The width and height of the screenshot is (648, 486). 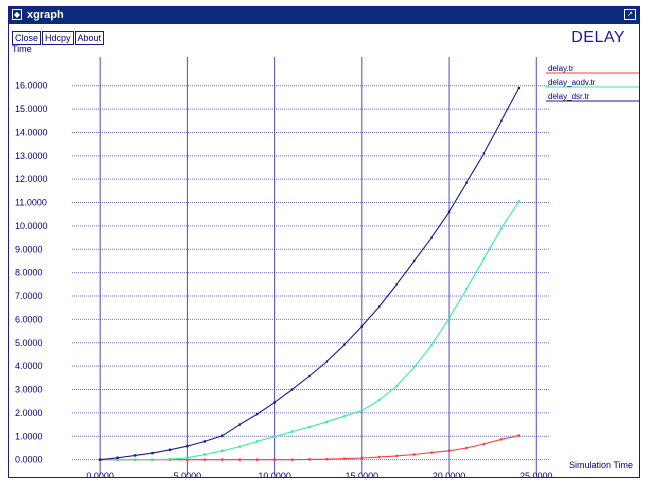 What do you see at coordinates (29, 249) in the screenshot?
I see `y-tick-label: 9.0000` at bounding box center [29, 249].